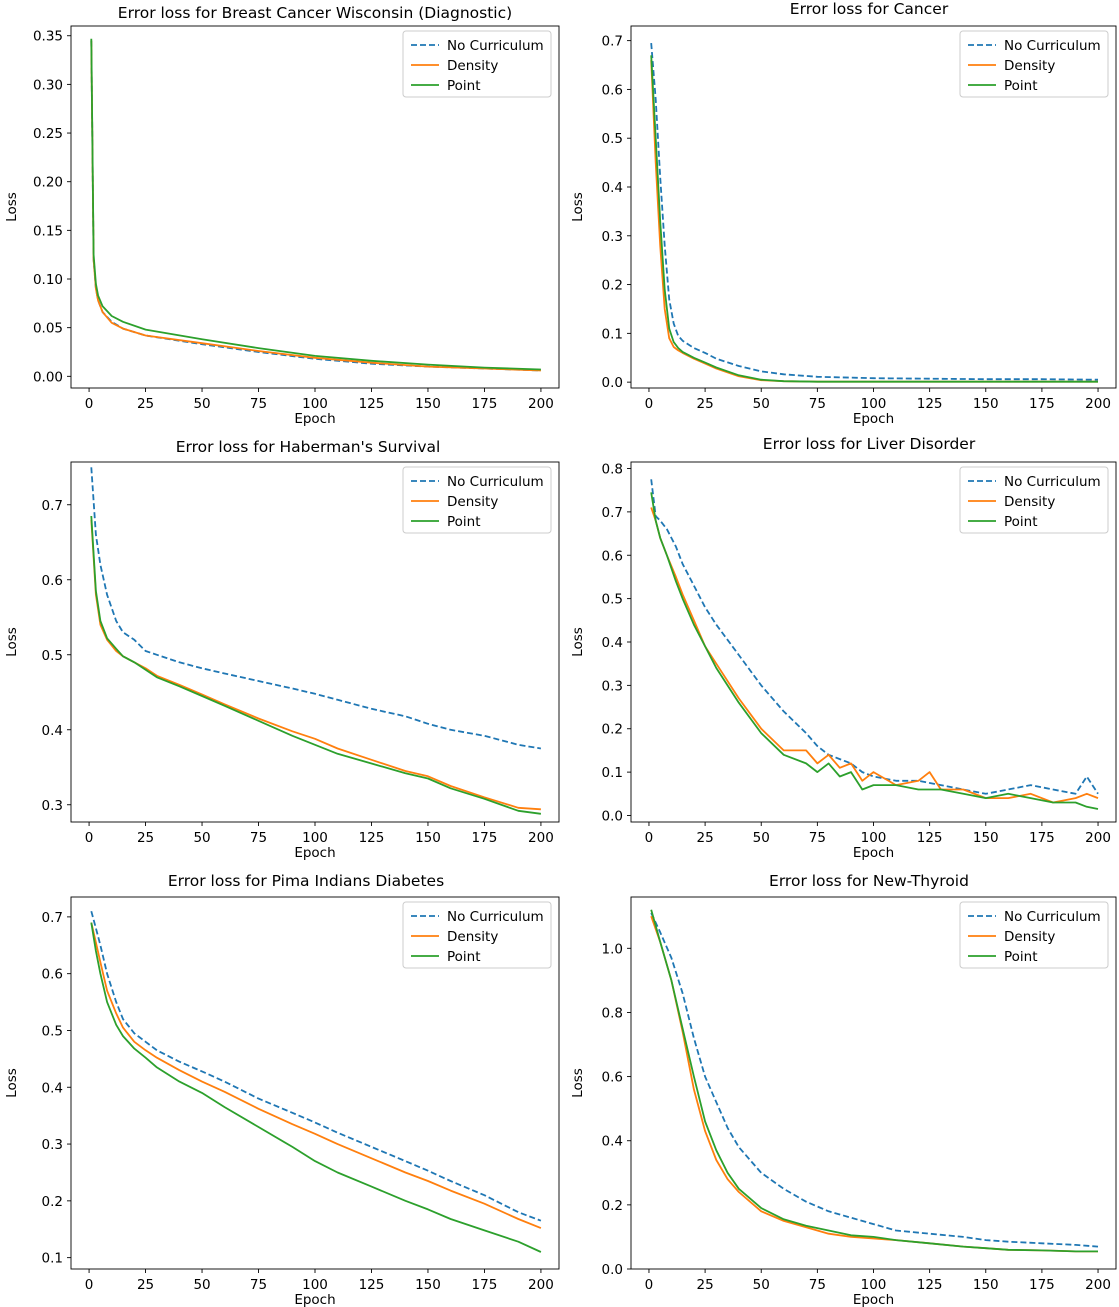  What do you see at coordinates (48, 377) in the screenshot?
I see `y-tick-label: 0.00` at bounding box center [48, 377].